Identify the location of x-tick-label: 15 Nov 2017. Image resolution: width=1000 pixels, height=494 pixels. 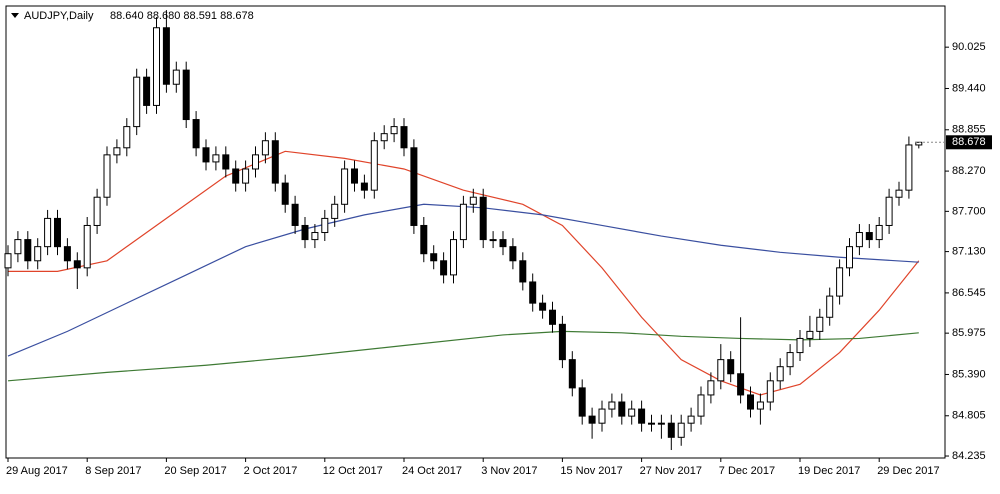
(591, 471).